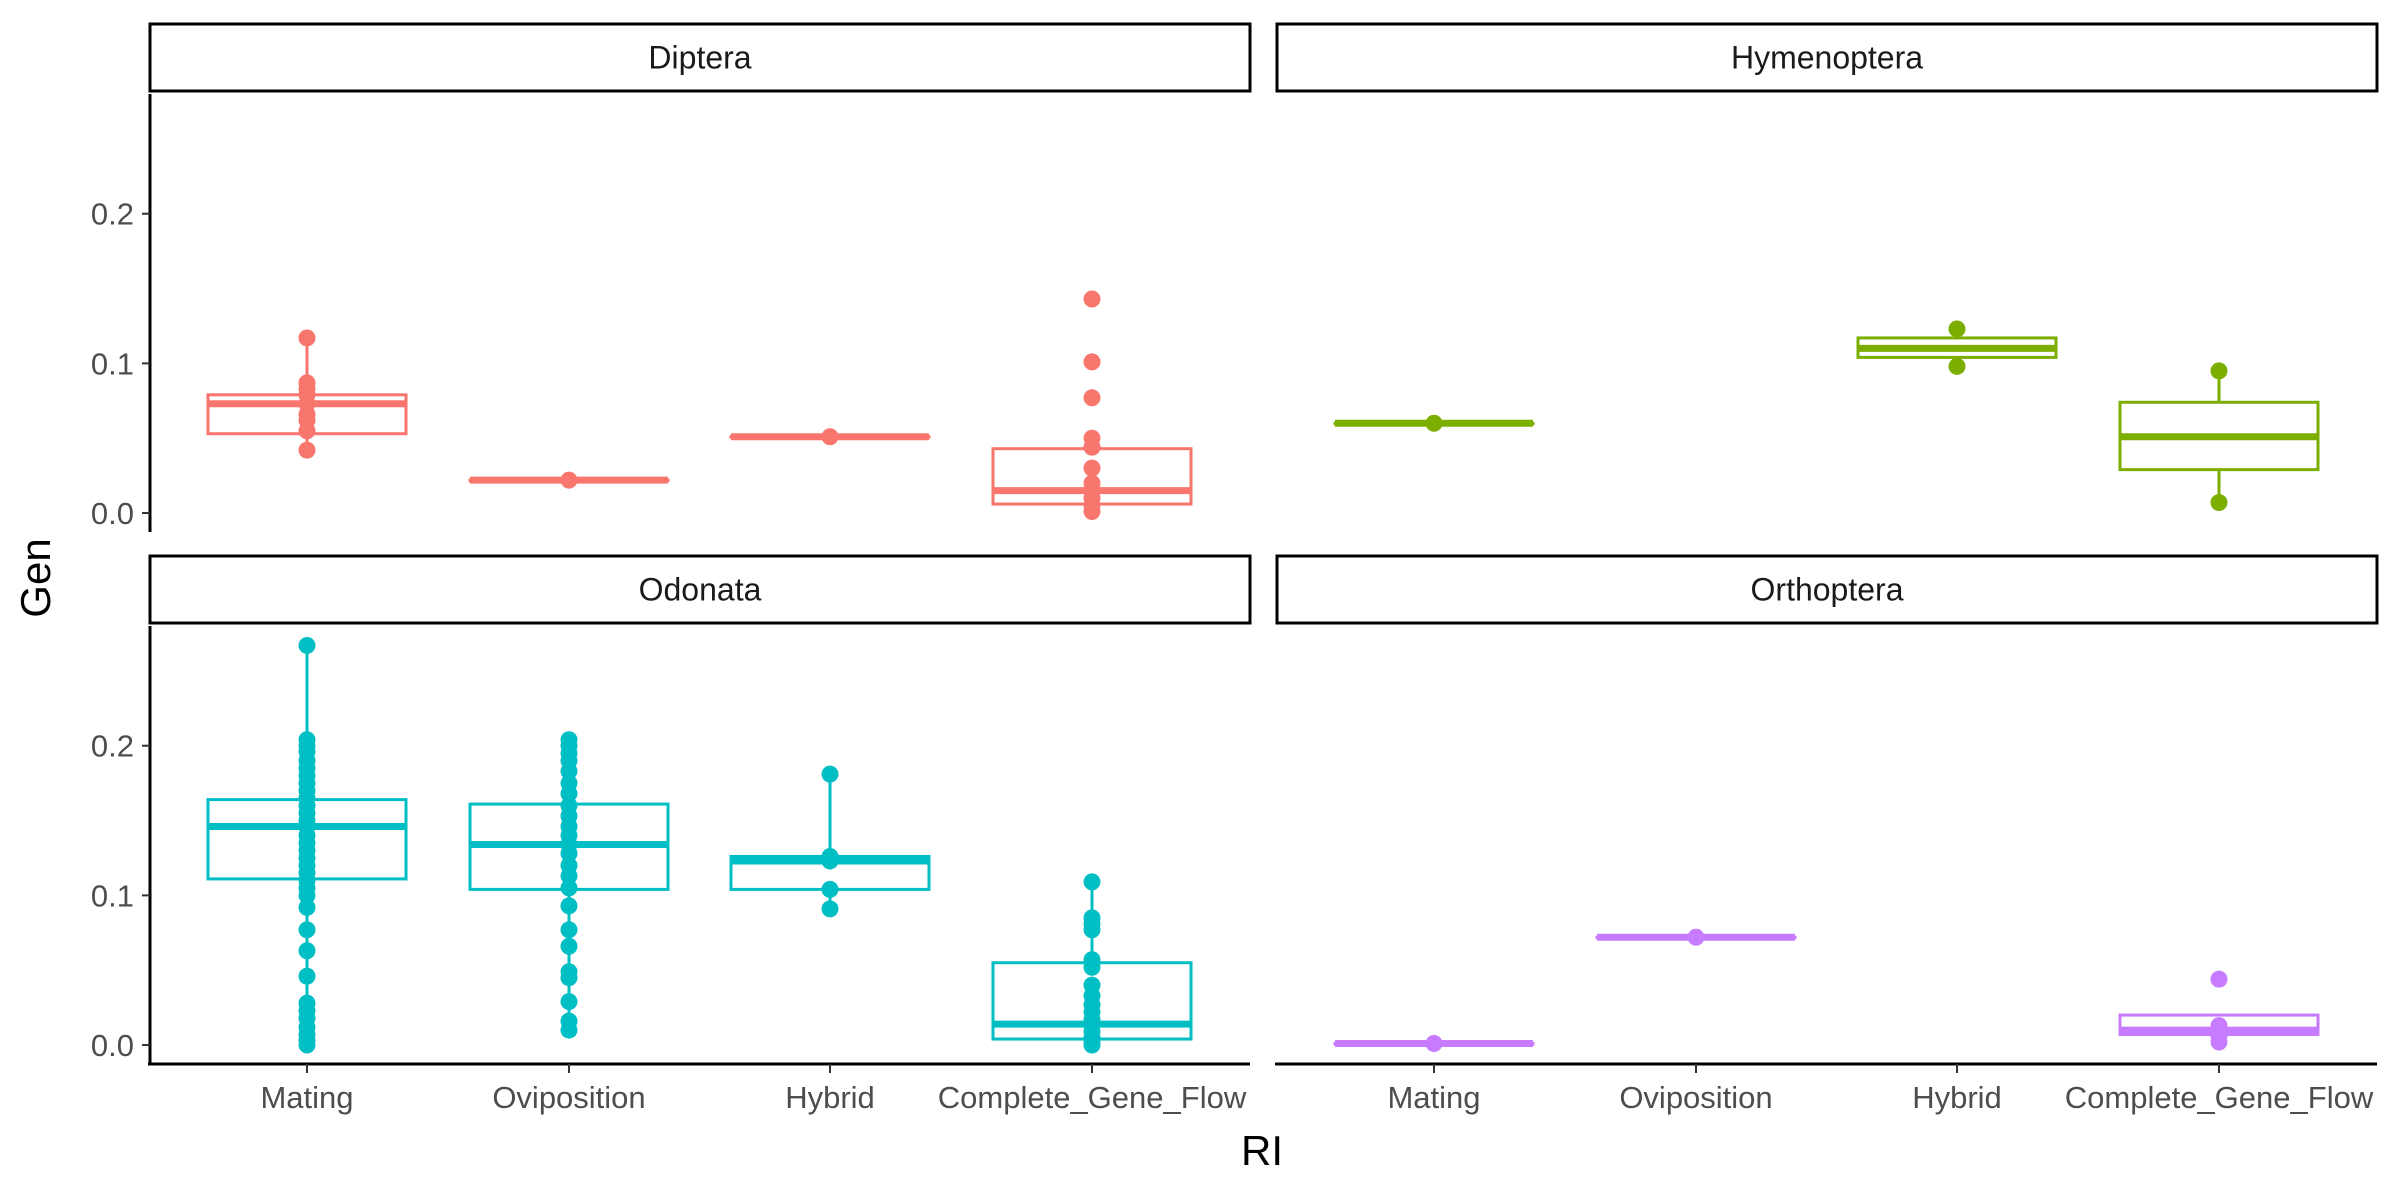 The width and height of the screenshot is (2400, 1200). What do you see at coordinates (1262, 1150) in the screenshot?
I see `x-axis-title: RI` at bounding box center [1262, 1150].